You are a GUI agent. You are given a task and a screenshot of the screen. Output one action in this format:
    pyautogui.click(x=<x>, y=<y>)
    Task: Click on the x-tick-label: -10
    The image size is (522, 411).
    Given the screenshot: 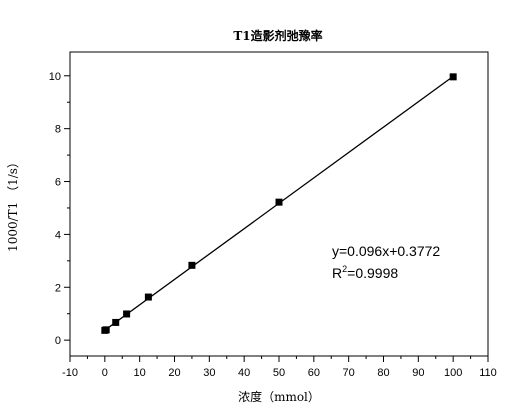 What is the action you would take?
    pyautogui.click(x=70, y=373)
    